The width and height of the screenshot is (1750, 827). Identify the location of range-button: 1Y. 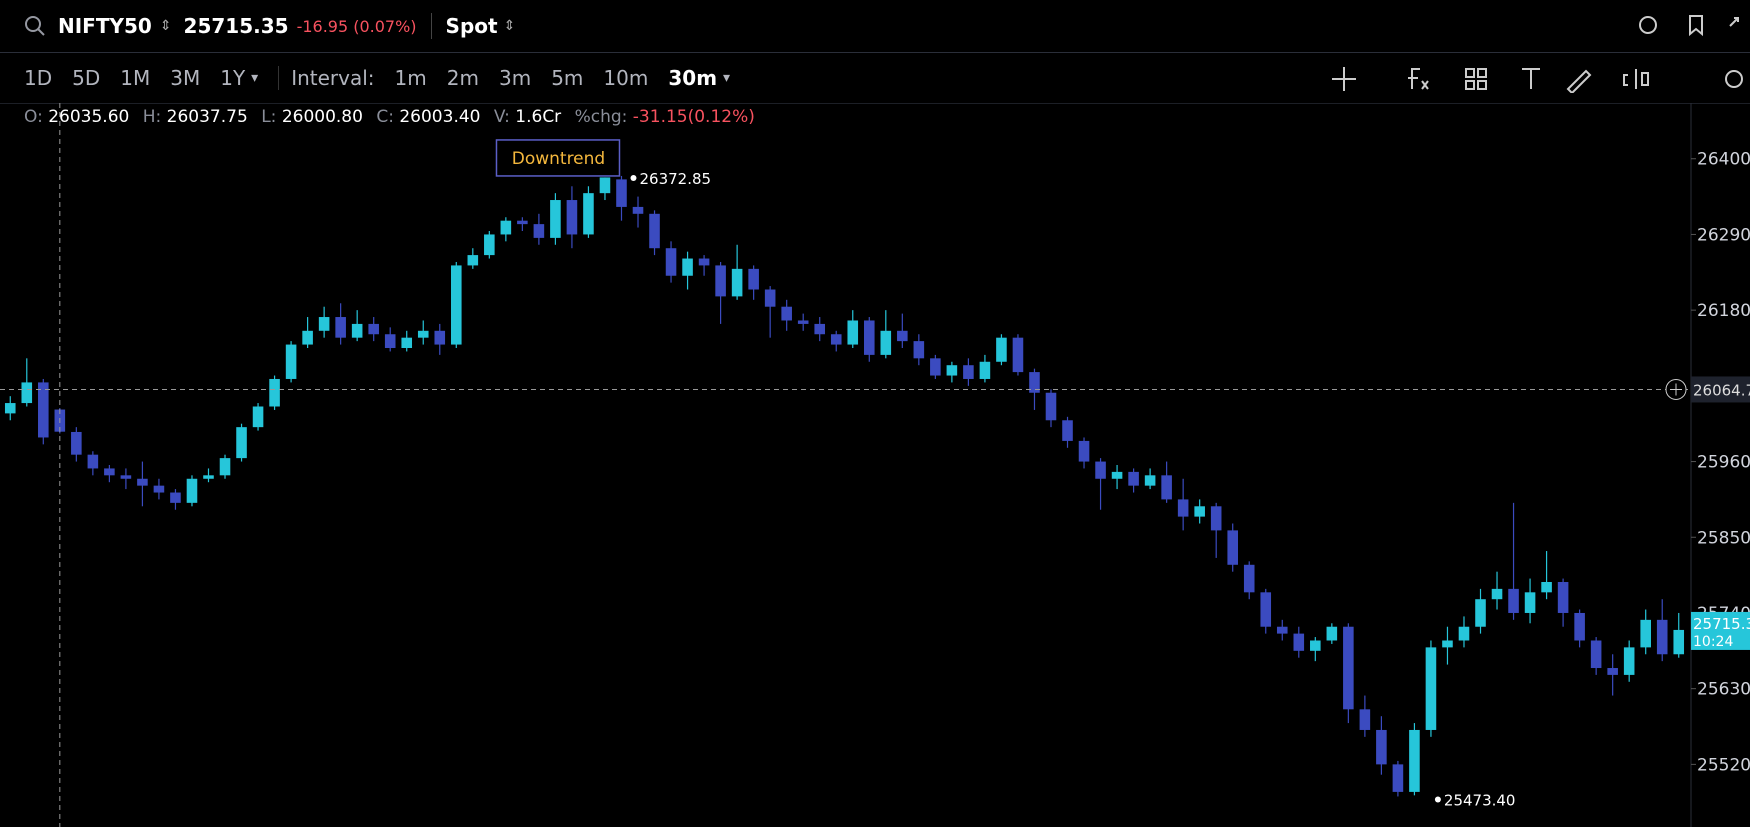
(233, 78).